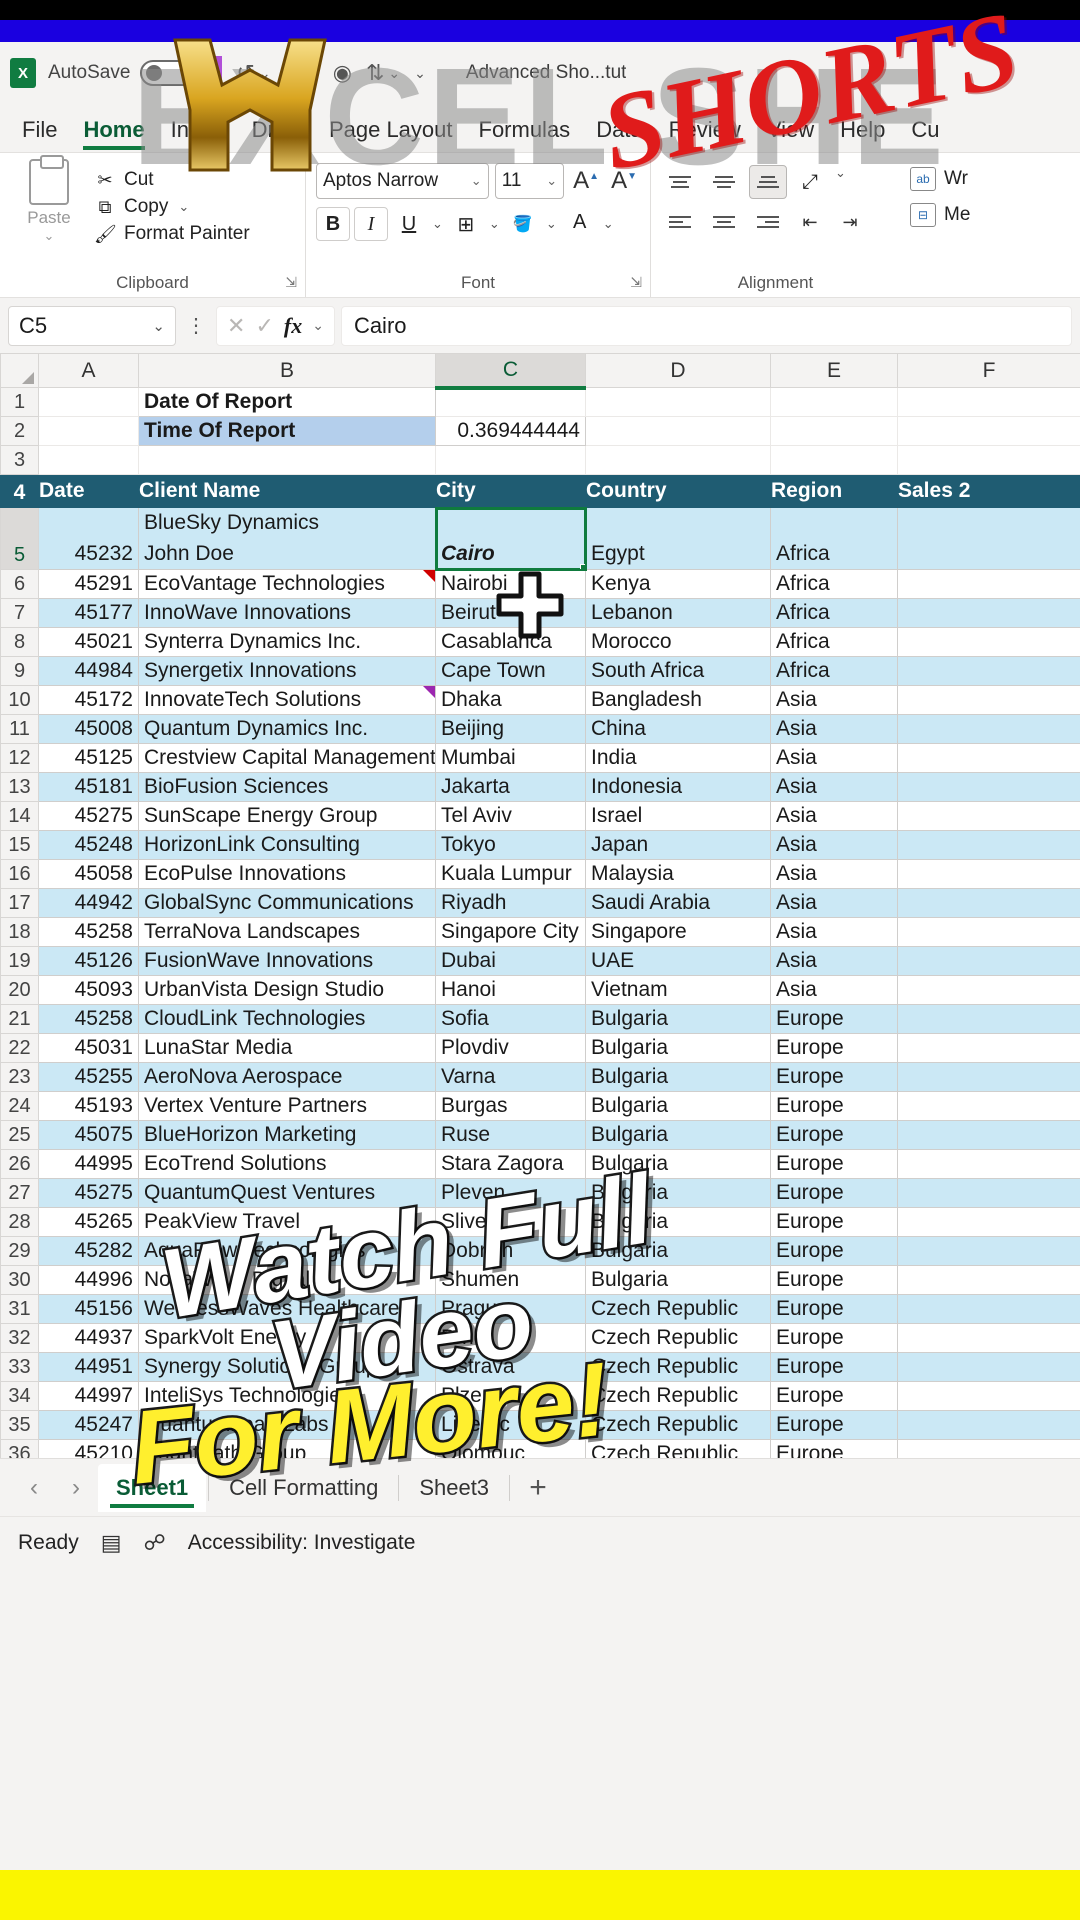 This screenshot has height=1920, width=1080. I want to click on fill-color-chevron-icon: ⌄, so click(551, 223).